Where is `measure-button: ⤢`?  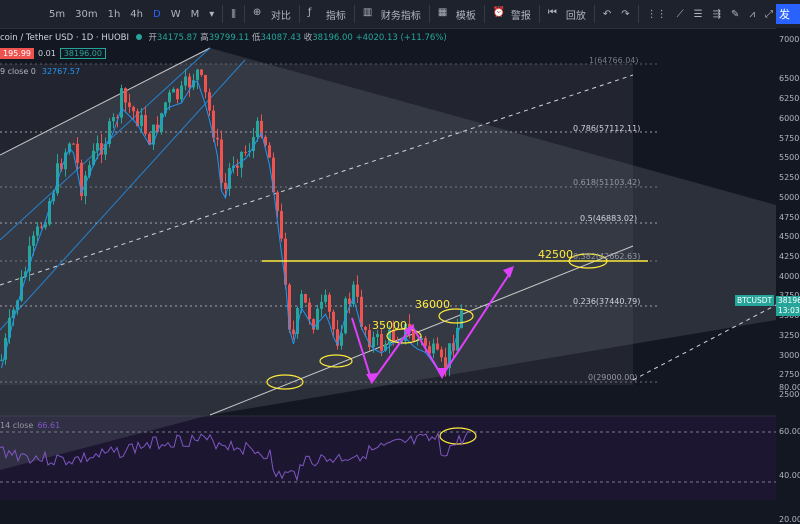 measure-button: ⤢ is located at coordinates (769, 14).